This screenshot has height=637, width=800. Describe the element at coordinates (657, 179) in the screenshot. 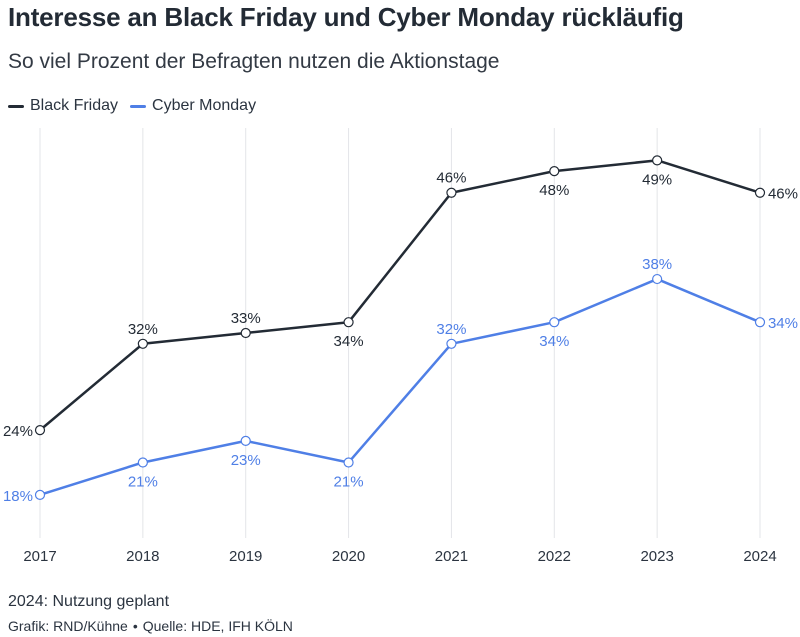

I see `data-label-black-friday-2023: 49%` at that location.